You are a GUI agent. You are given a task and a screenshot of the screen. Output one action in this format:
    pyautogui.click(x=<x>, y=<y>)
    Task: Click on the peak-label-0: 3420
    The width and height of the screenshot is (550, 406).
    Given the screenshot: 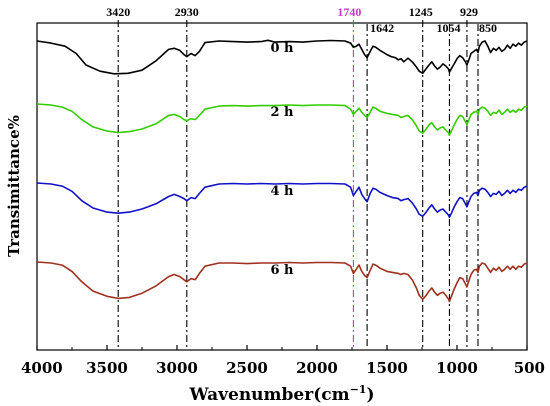 What is the action you would take?
    pyautogui.click(x=118, y=12)
    